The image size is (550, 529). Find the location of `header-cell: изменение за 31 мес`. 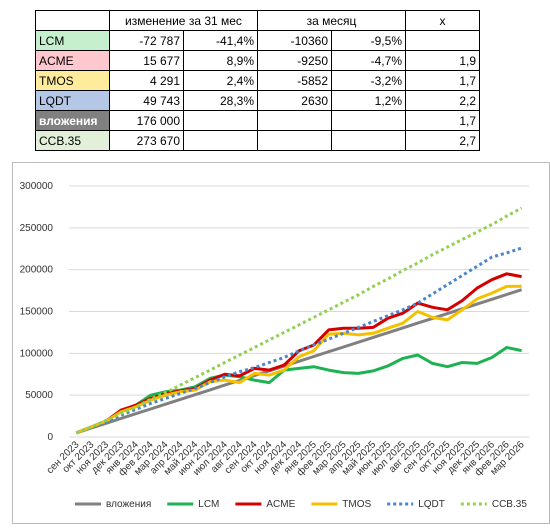

header-cell: изменение за 31 мес is located at coordinates (183, 20).